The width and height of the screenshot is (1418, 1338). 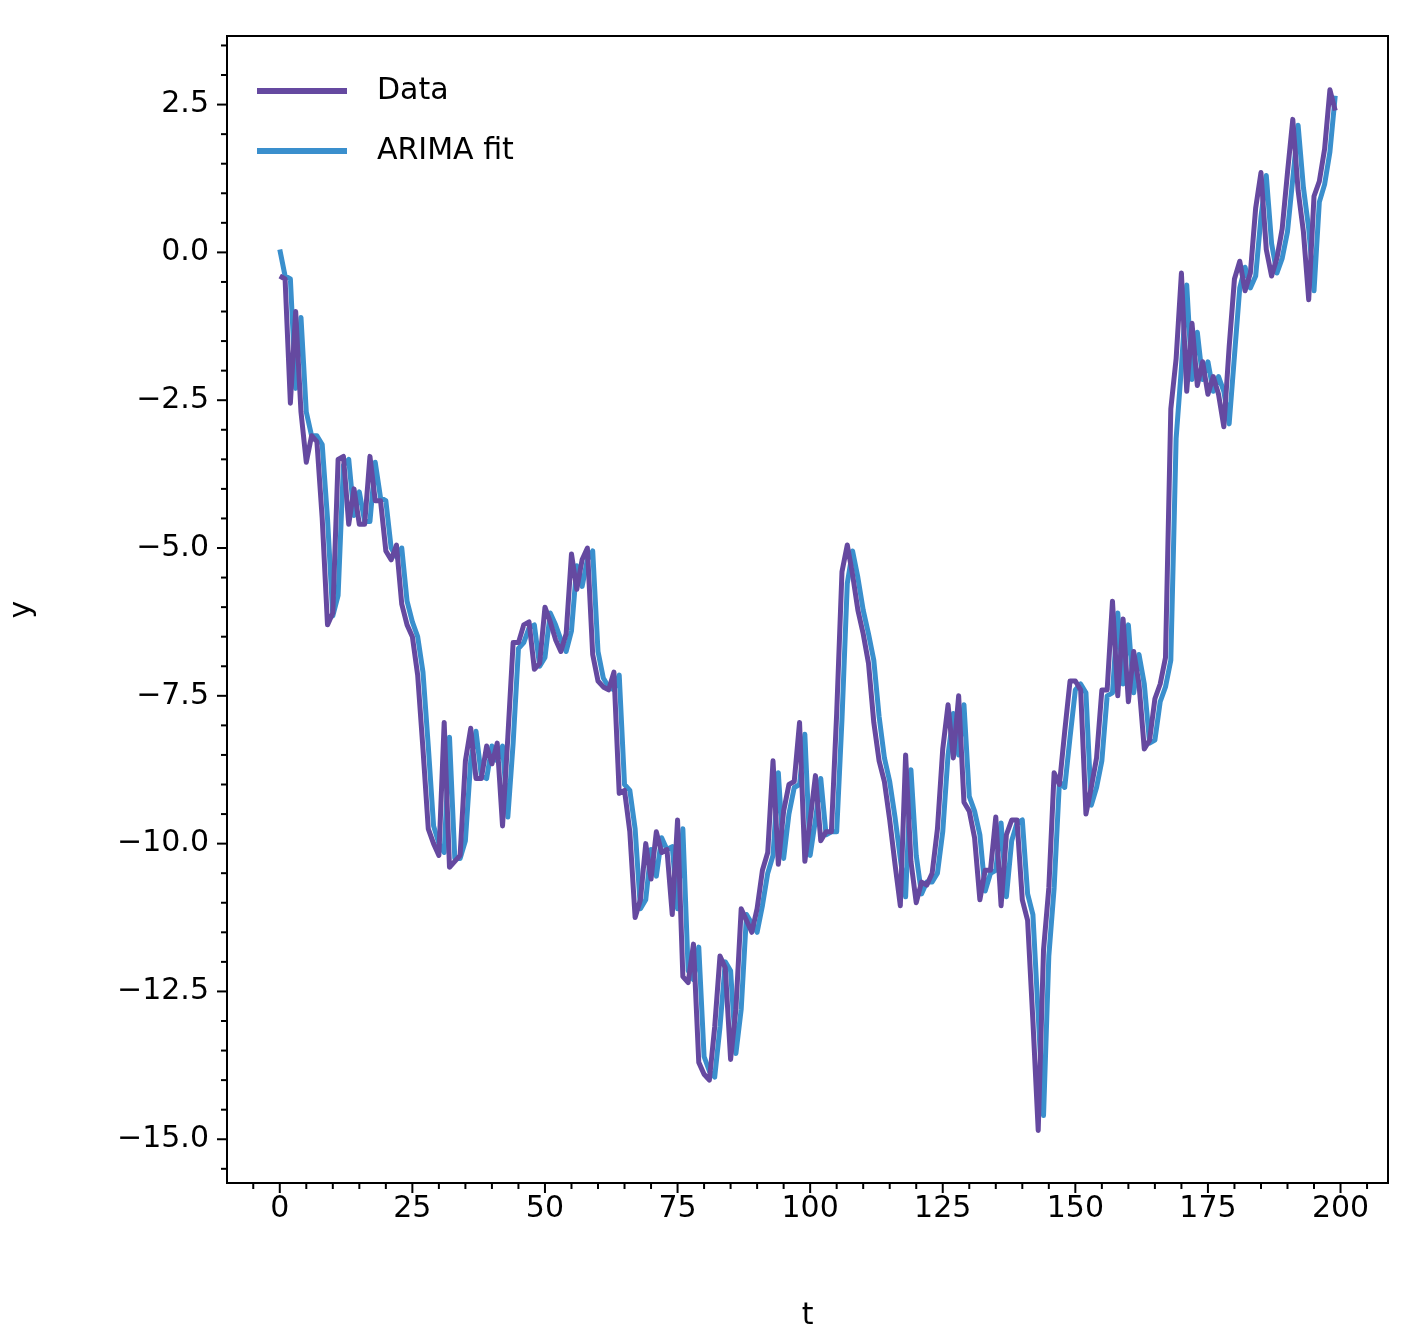 What do you see at coordinates (280, 1206) in the screenshot?
I see `x-tick-label: 0` at bounding box center [280, 1206].